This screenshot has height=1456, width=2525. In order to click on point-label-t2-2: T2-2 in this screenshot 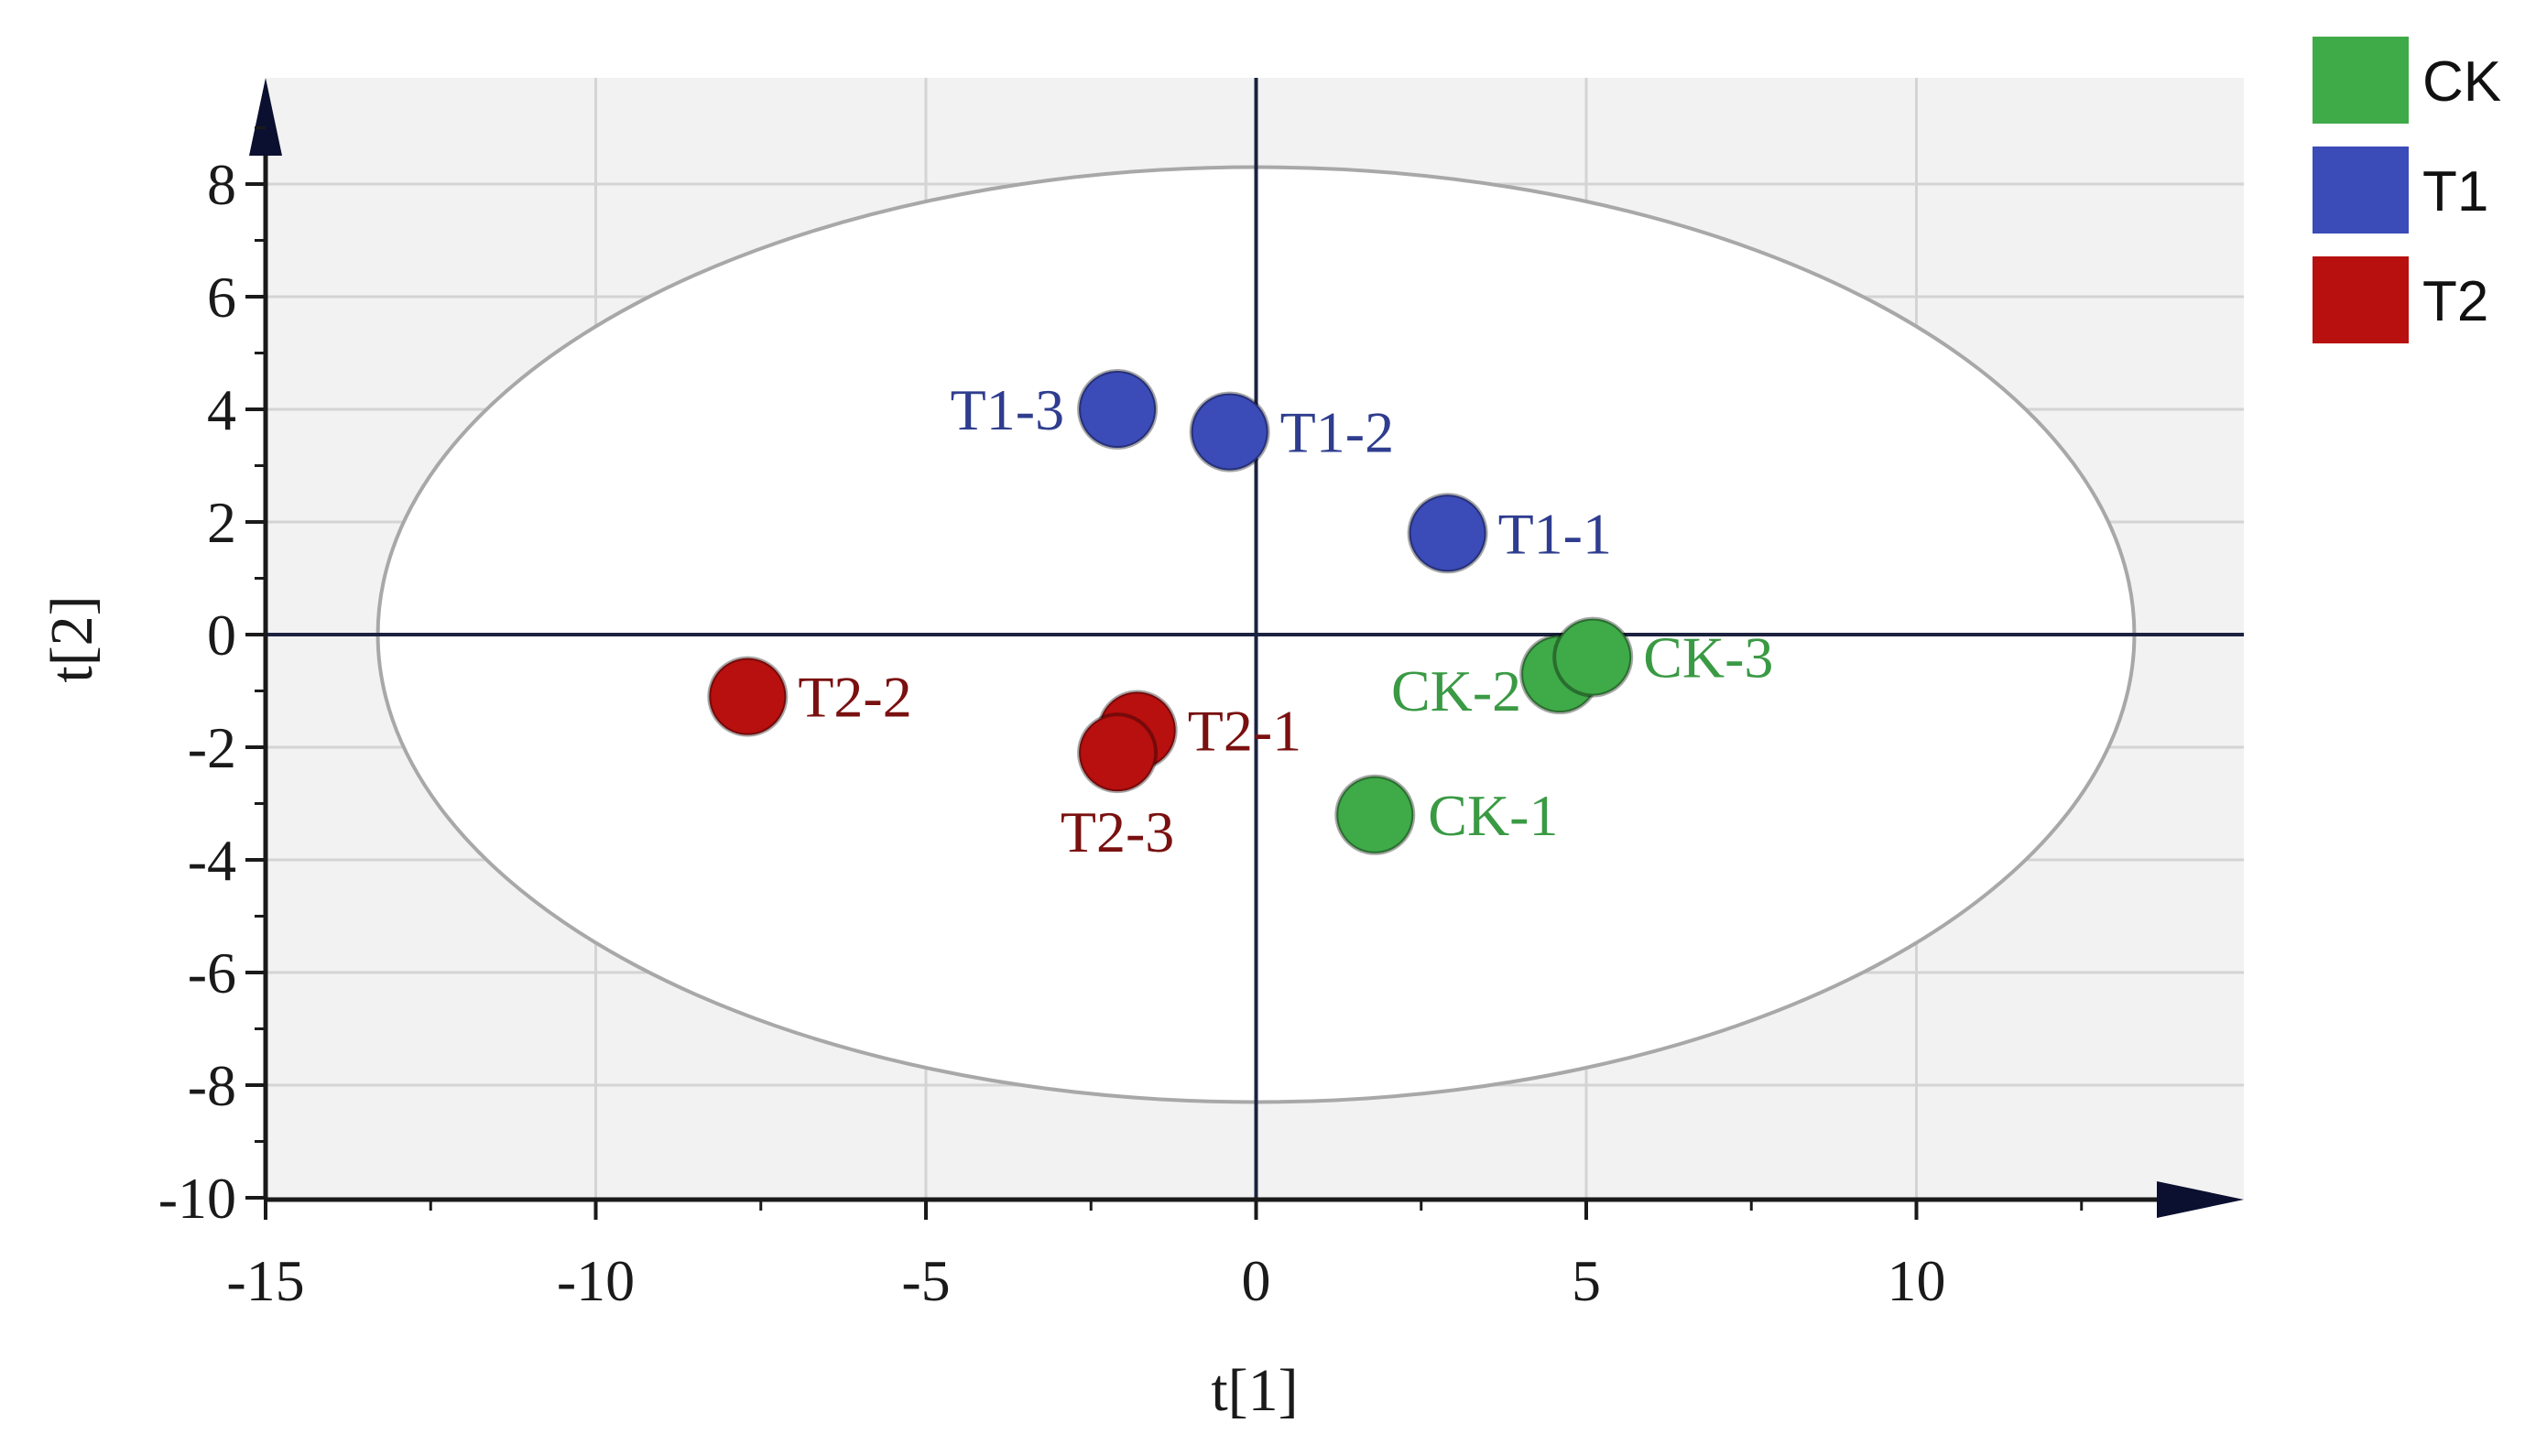, I will do `click(854, 697)`.